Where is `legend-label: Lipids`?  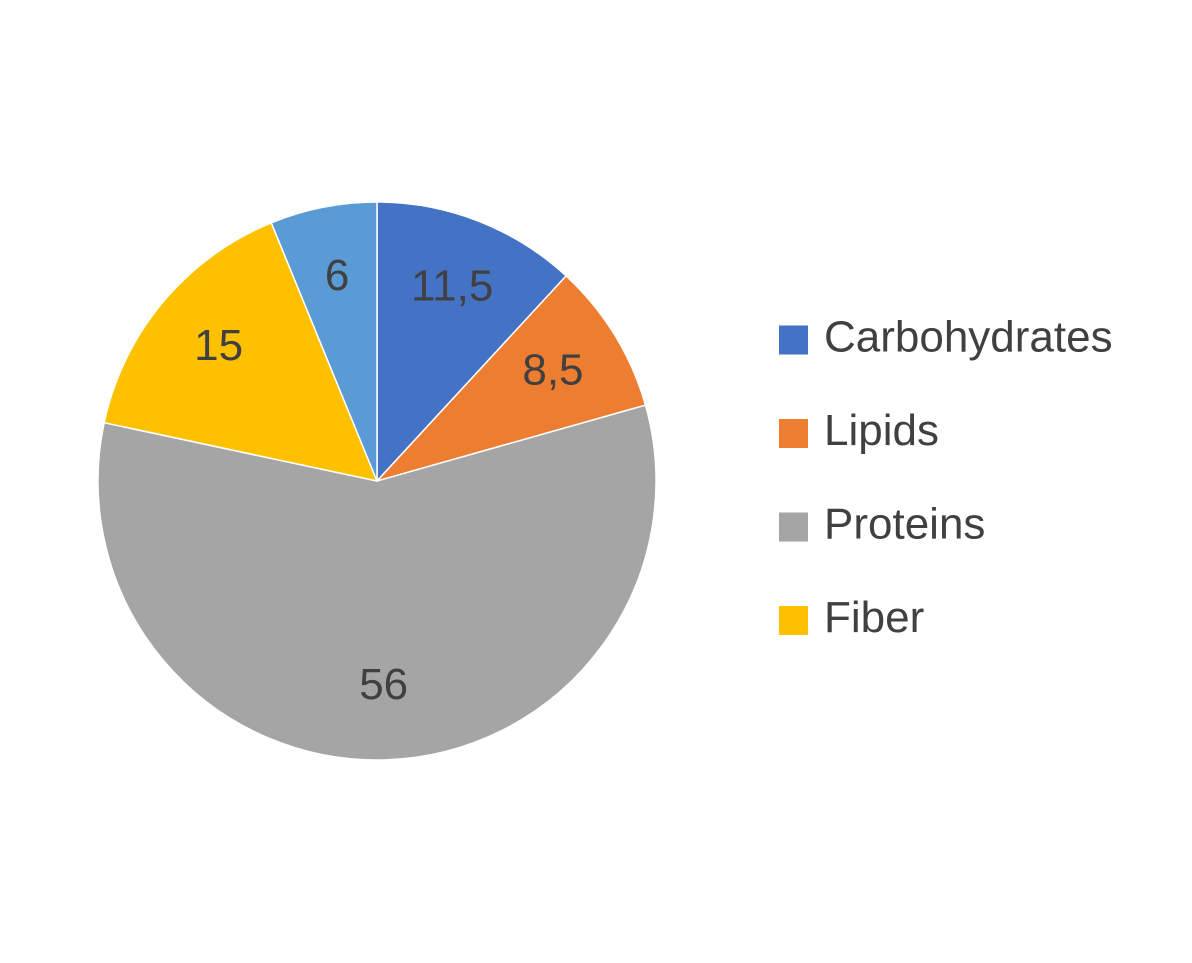 legend-label: Lipids is located at coordinates (881, 430).